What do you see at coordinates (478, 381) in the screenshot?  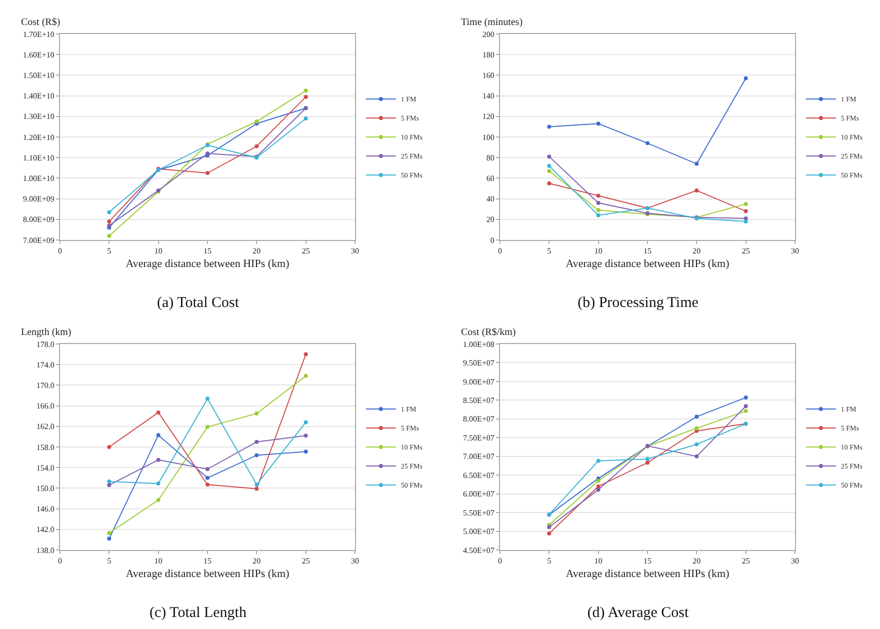 I see `y-tick-label: 9.00E+07` at bounding box center [478, 381].